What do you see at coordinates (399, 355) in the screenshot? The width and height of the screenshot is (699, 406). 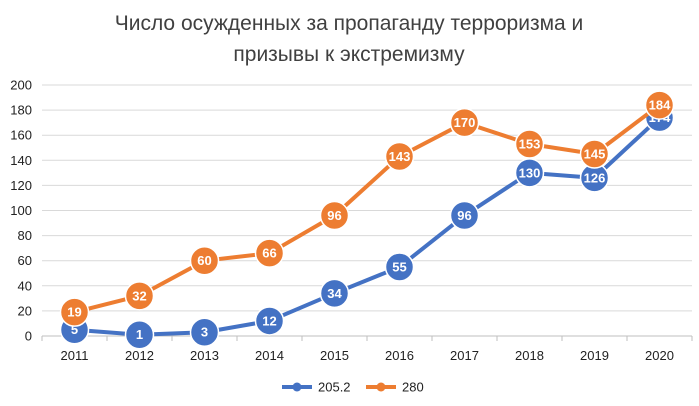 I see `x-tick-label: 2016` at bounding box center [399, 355].